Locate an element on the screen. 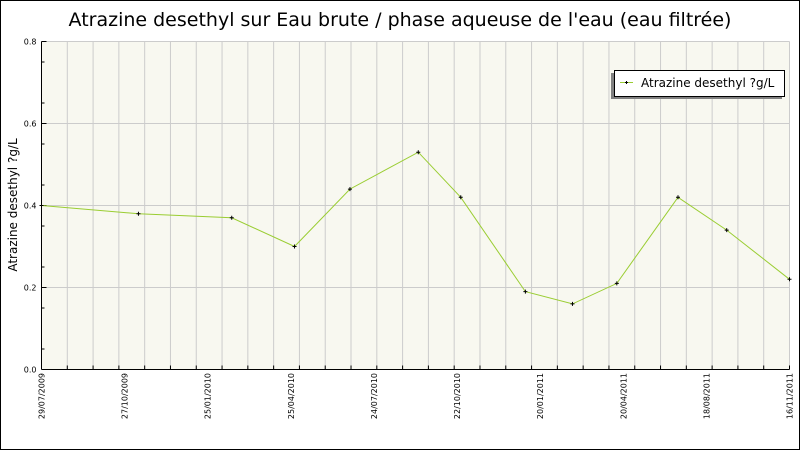 The height and width of the screenshot is (450, 800). x-tick-label: 18/08/2011 is located at coordinates (706, 396).